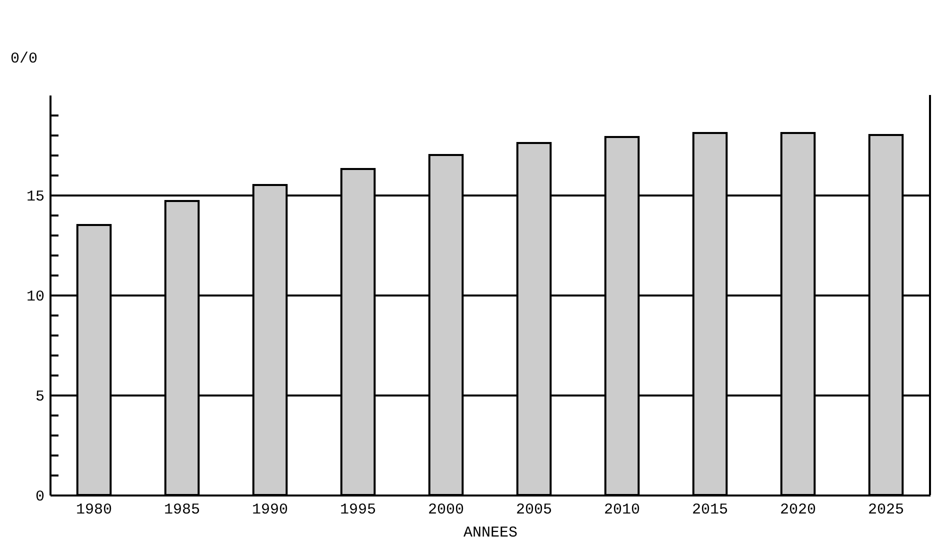  What do you see at coordinates (886, 510) in the screenshot?
I see `x-tick-label: 2025` at bounding box center [886, 510].